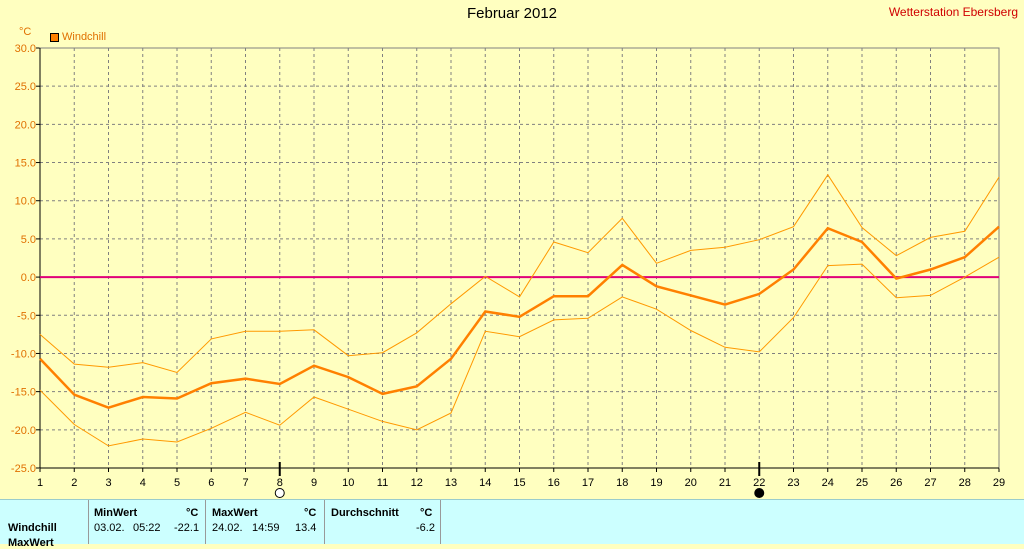  I want to click on y-tick-label: 15.0, so click(25, 164).